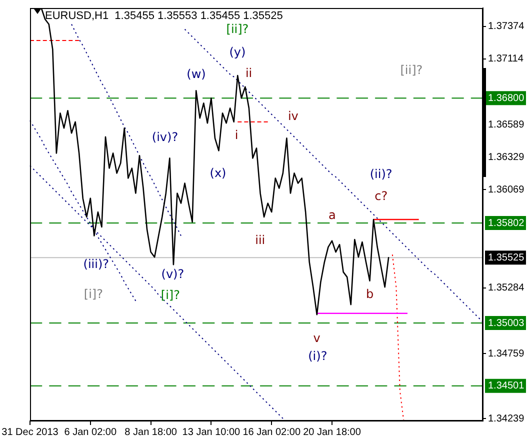 The width and height of the screenshot is (527, 439). Describe the element at coordinates (506, 258) in the screenshot. I see `ref-line-label: 1.35525` at that location.